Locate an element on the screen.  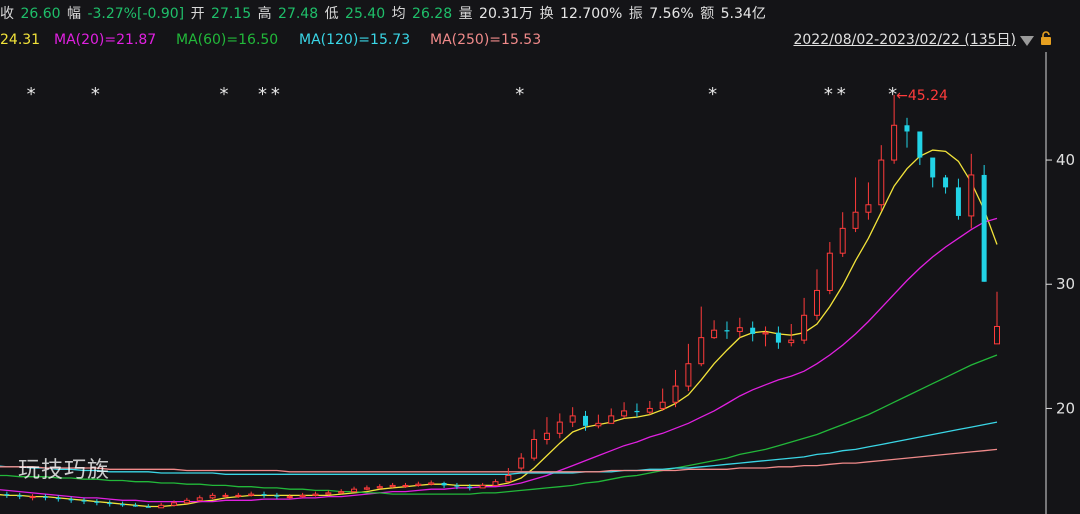
high-annotation: ←45.24 is located at coordinates (922, 96).